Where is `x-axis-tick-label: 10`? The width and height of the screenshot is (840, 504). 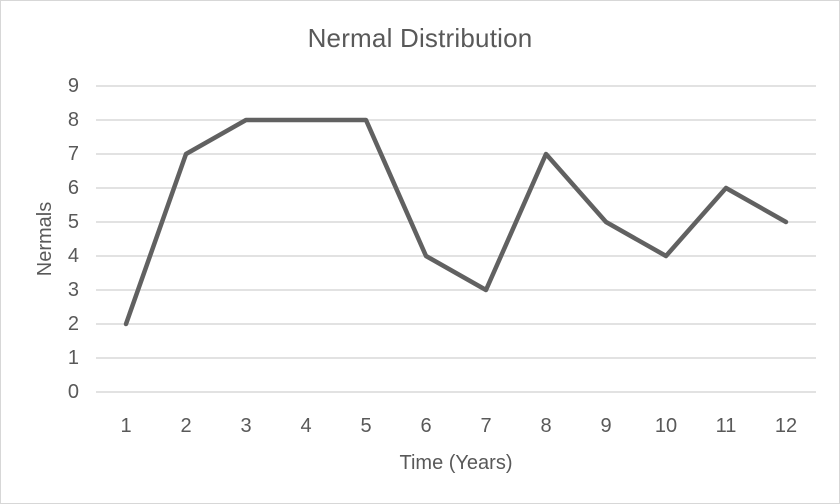
x-axis-tick-label: 10 is located at coordinates (666, 426).